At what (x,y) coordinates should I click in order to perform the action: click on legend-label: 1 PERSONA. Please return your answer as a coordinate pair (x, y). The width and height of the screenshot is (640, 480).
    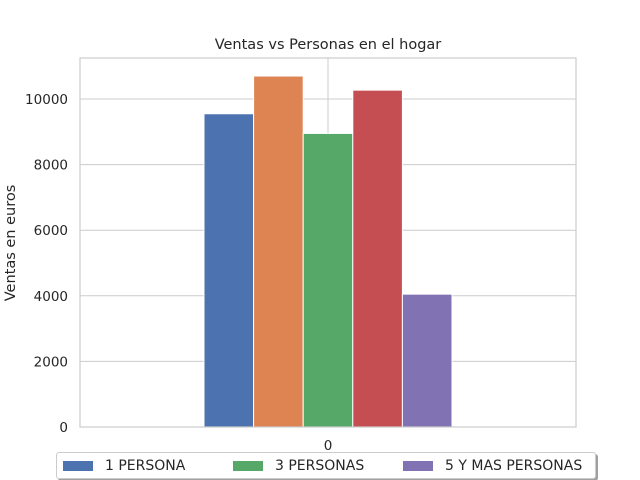
    Looking at the image, I should click on (145, 466).